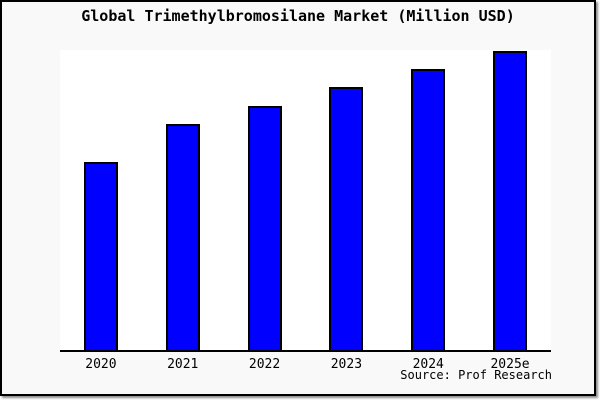 The width and height of the screenshot is (600, 400). I want to click on bar-2025e, so click(510, 200).